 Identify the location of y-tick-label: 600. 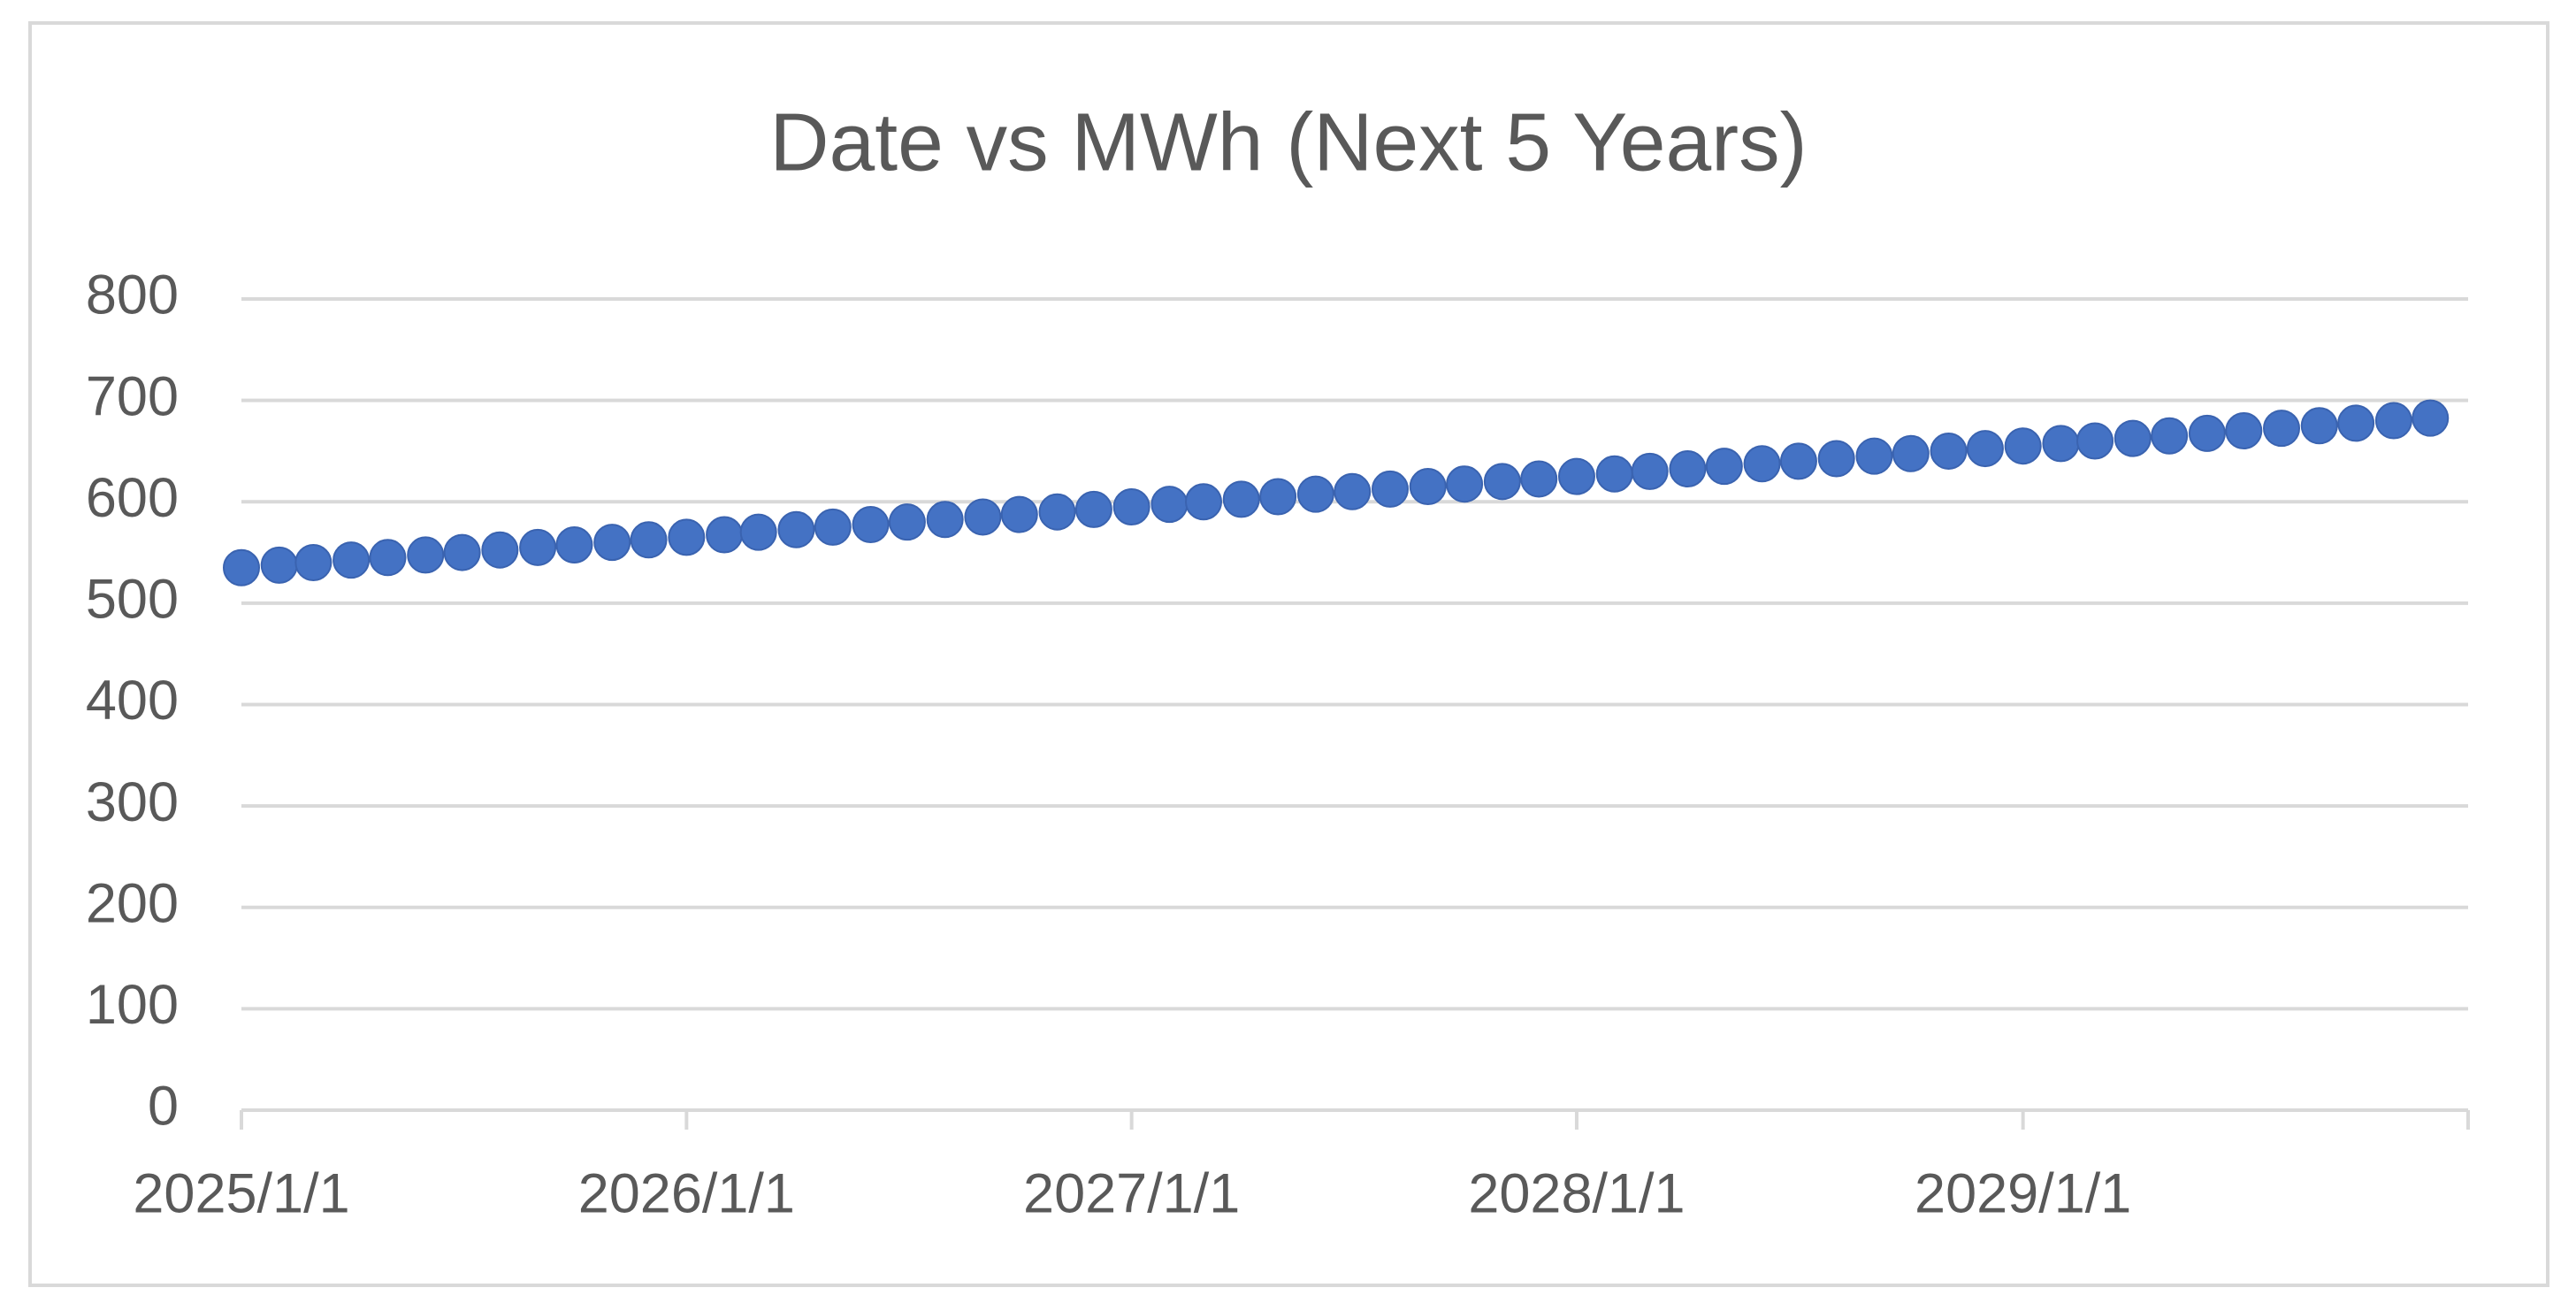
(132, 498).